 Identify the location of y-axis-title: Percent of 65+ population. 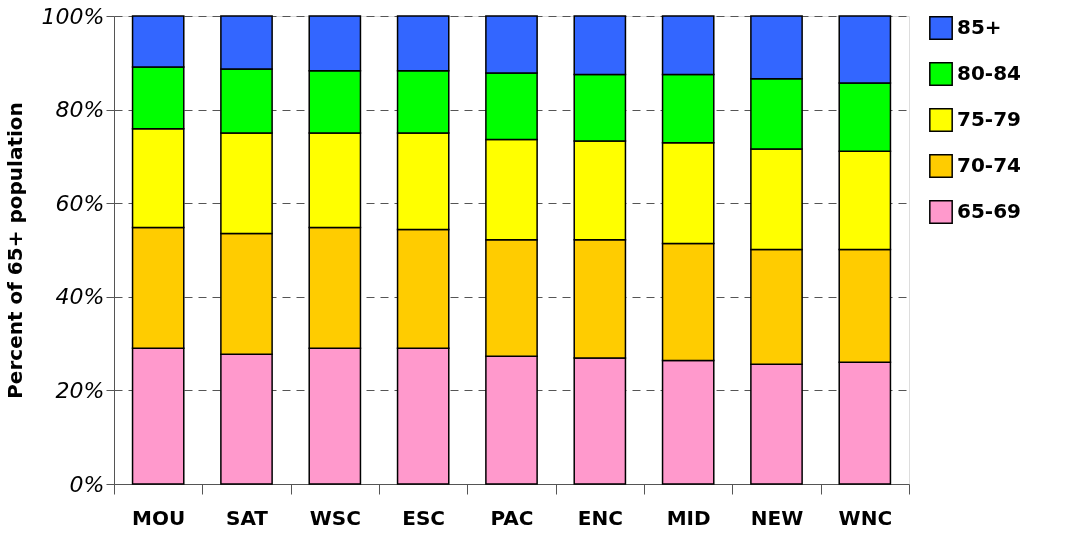
(14, 250).